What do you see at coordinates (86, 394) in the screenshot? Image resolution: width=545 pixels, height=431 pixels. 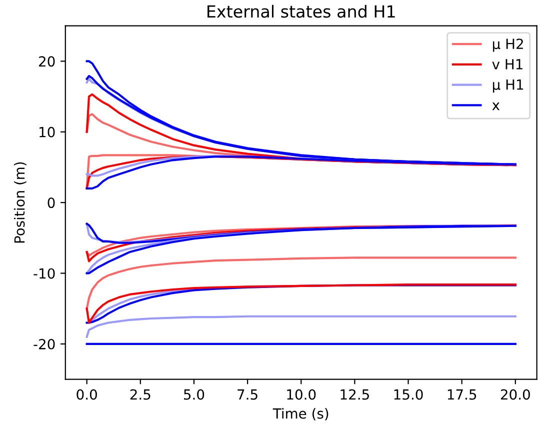 I see `x-tick-label: 0.0` at bounding box center [86, 394].